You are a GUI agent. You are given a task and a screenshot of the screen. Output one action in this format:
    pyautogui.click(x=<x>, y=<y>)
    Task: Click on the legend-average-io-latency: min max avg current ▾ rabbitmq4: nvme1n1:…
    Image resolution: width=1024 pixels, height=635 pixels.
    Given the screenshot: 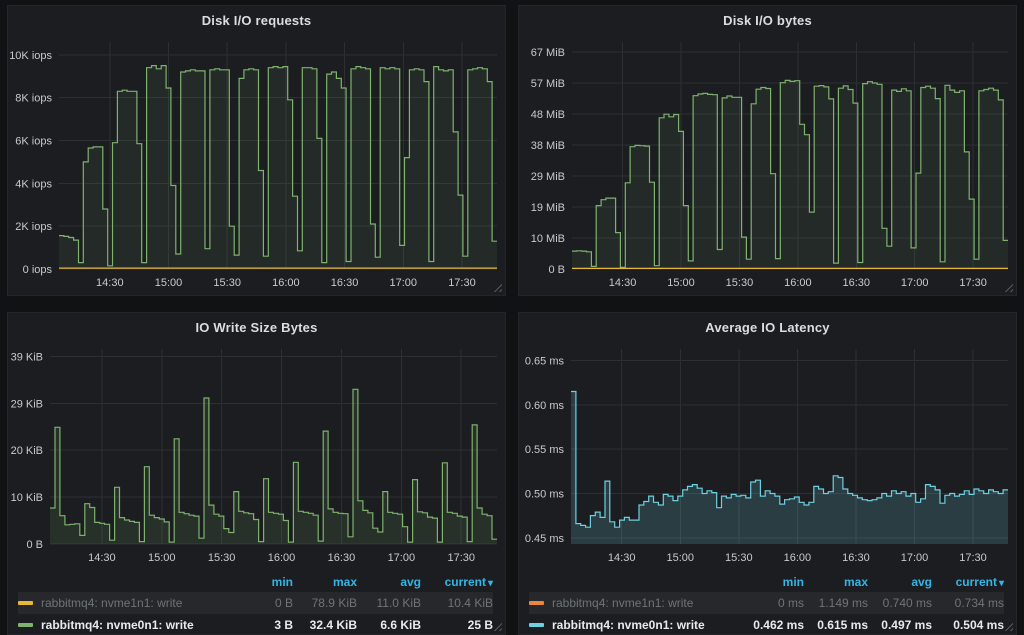 What is the action you would take?
    pyautogui.click(x=767, y=602)
    